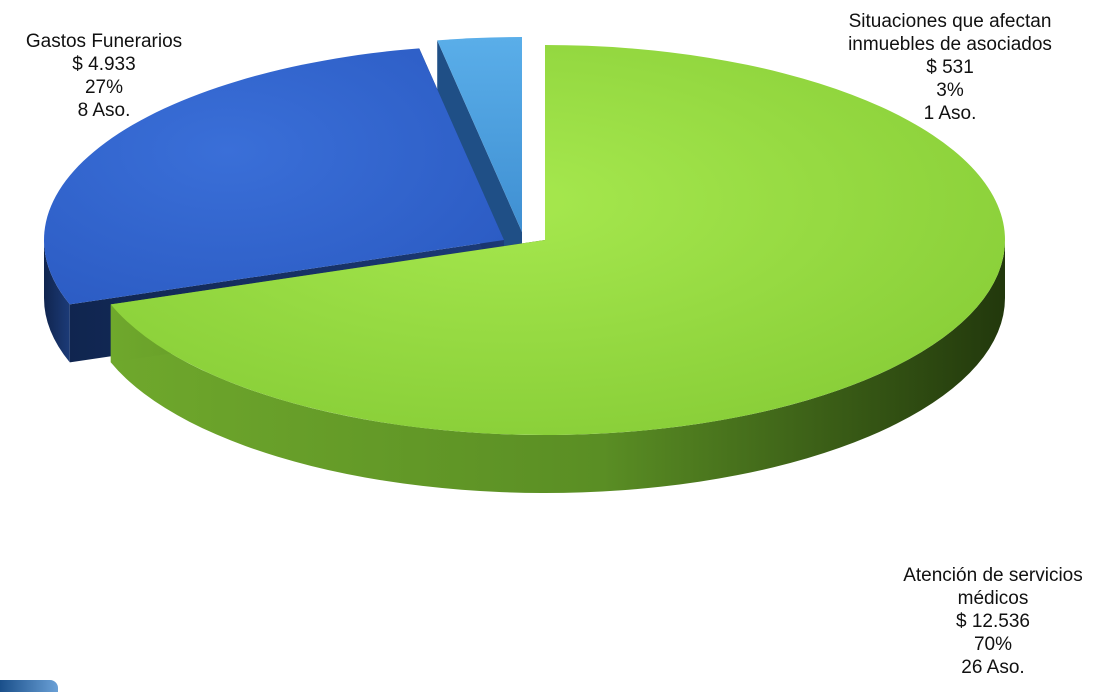 The height and width of the screenshot is (692, 1115). I want to click on decorative-corner-accent, so click(29, 686).